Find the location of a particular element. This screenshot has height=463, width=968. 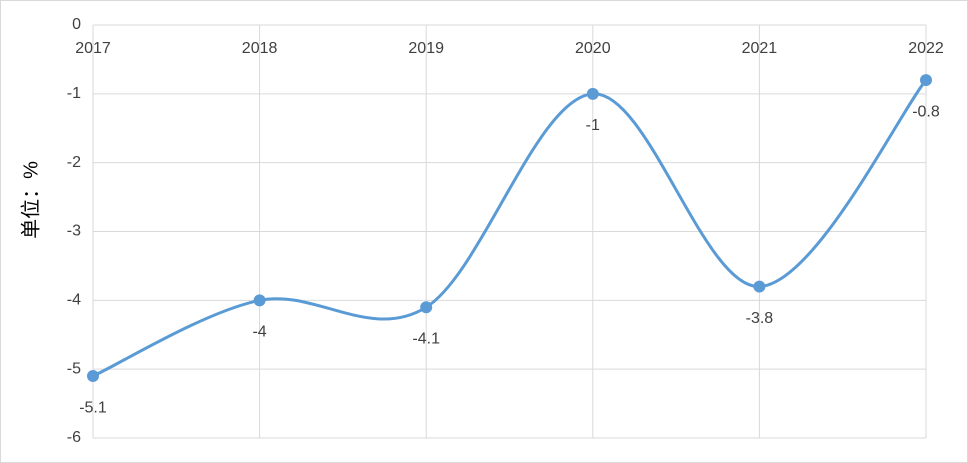

x-tick-label: 2017 is located at coordinates (93, 48).